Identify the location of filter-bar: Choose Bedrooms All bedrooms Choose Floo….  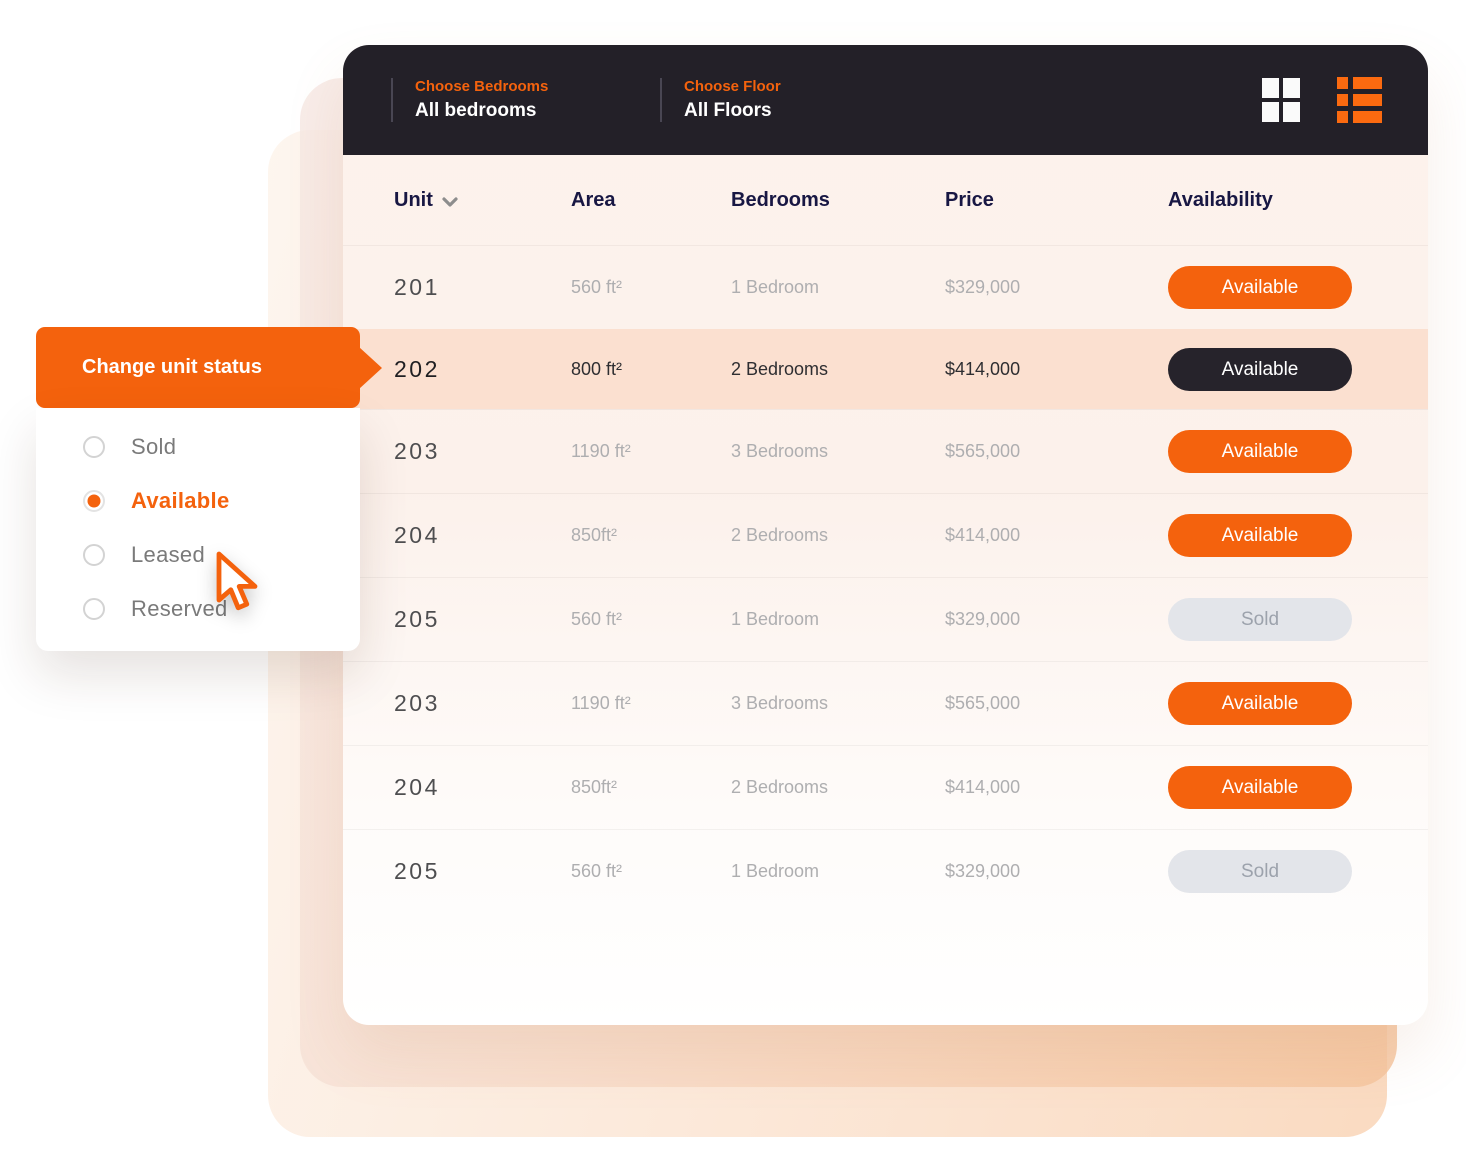
(885, 100).